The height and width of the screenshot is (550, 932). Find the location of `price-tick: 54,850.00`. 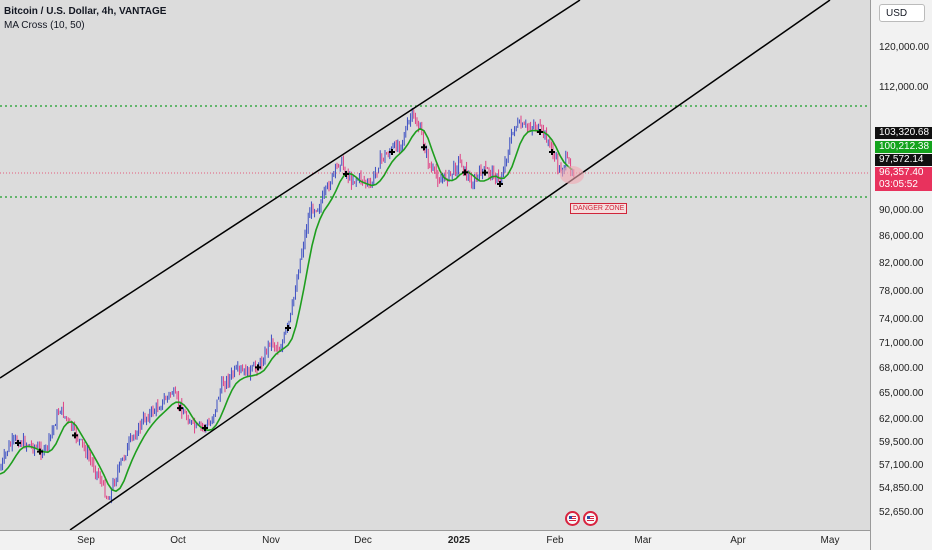

price-tick: 54,850.00 is located at coordinates (901, 488).